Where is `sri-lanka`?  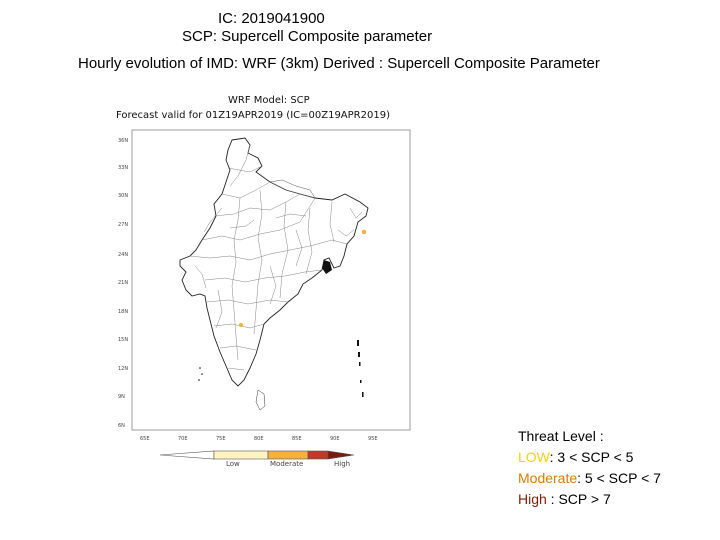 sri-lanka is located at coordinates (260, 400).